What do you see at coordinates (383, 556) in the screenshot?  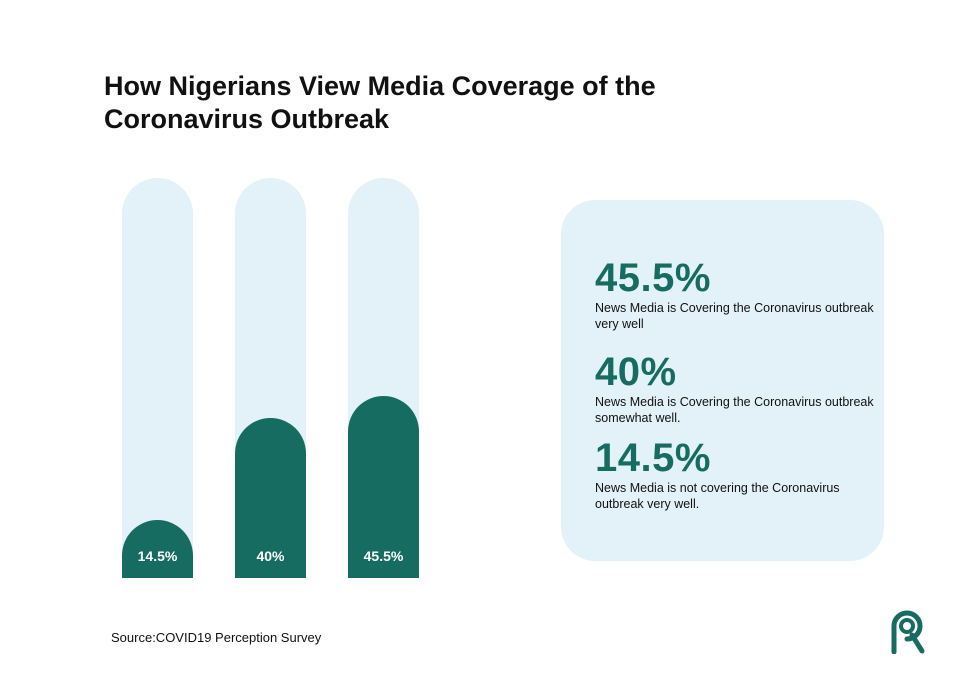 I see `bar-value-label: 45.5%` at bounding box center [383, 556].